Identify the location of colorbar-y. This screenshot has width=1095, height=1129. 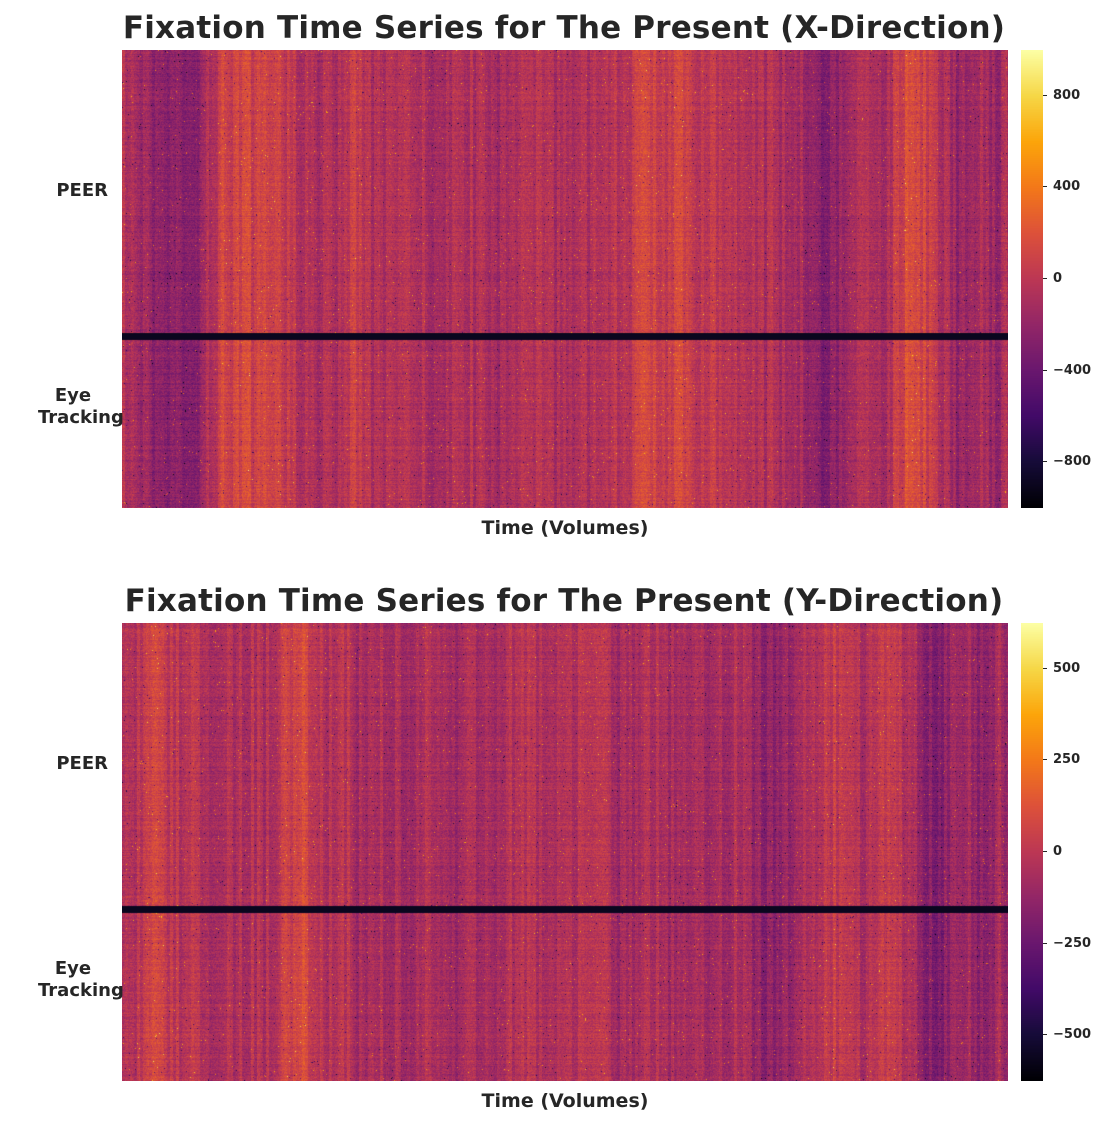
(1032, 852).